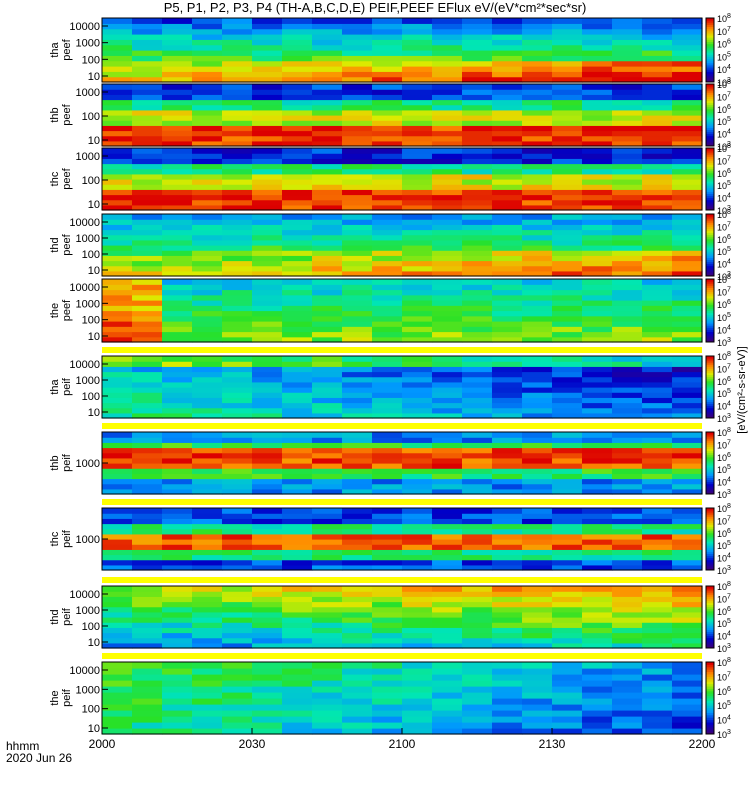 This screenshot has width=750, height=800. What do you see at coordinates (724, 418) in the screenshot?
I see `colorbar-tick-label: 10³` at bounding box center [724, 418].